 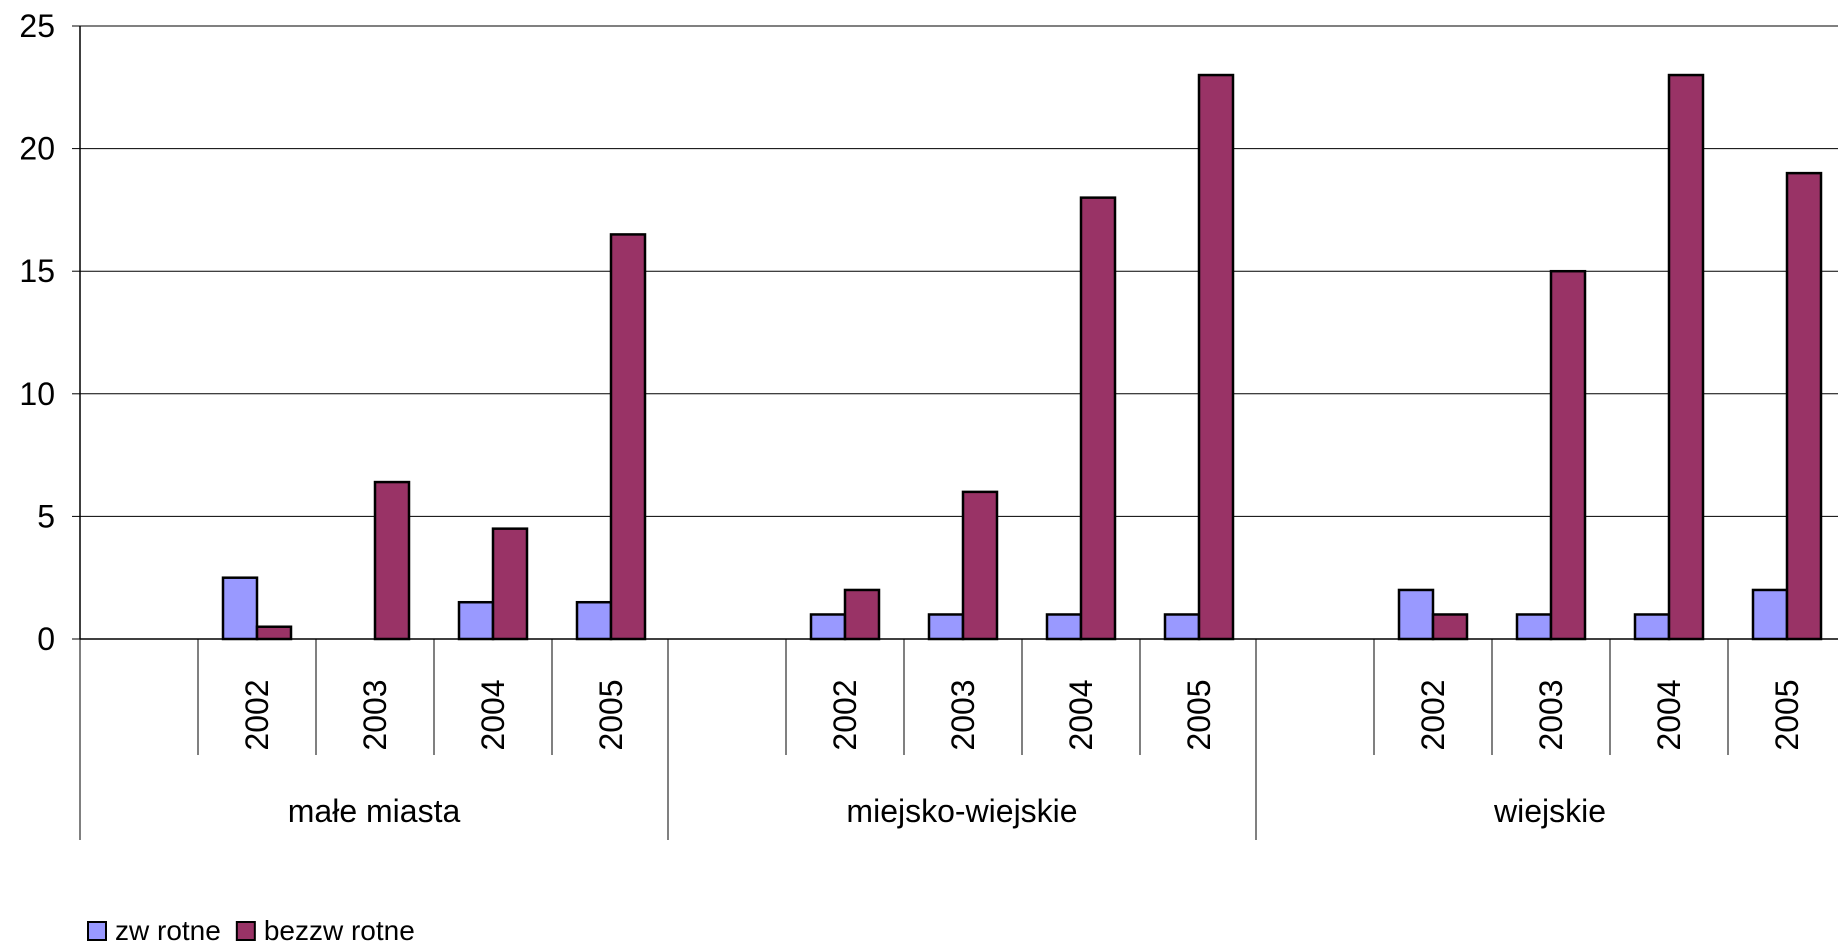 I want to click on y-axis-ticks: 0 5 10 15 20 25, so click(x=49, y=332).